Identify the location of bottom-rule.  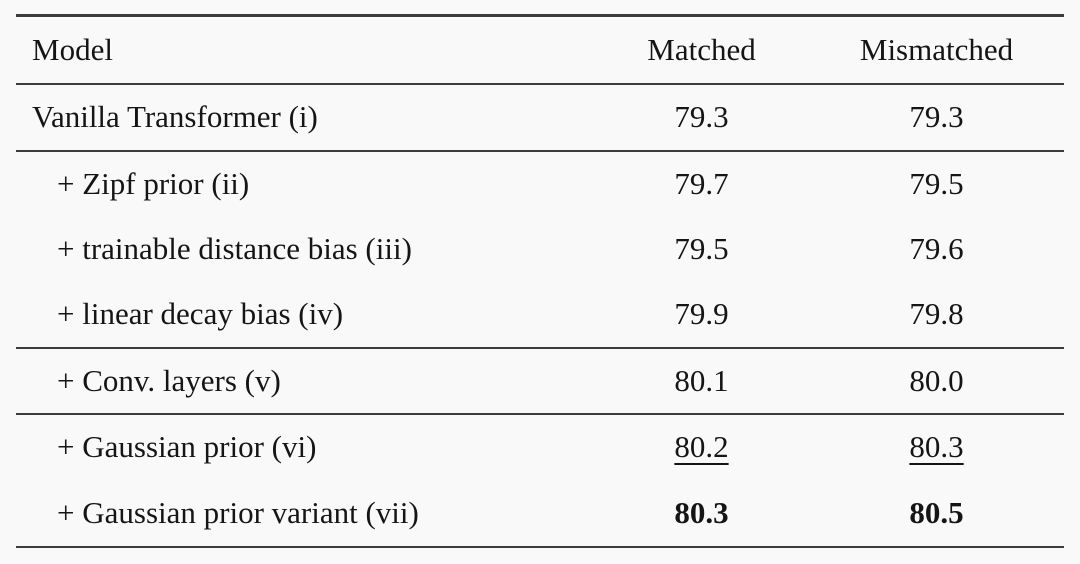
(540, 546).